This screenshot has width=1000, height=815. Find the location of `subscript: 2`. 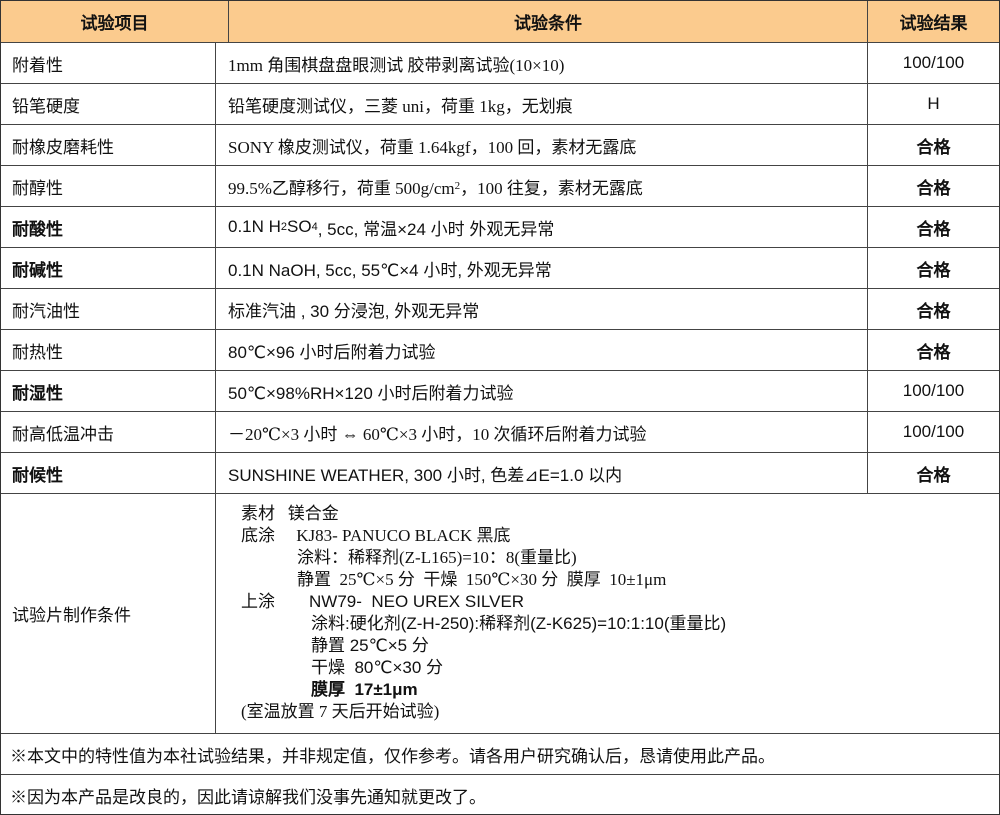

subscript: 2 is located at coordinates (284, 227).